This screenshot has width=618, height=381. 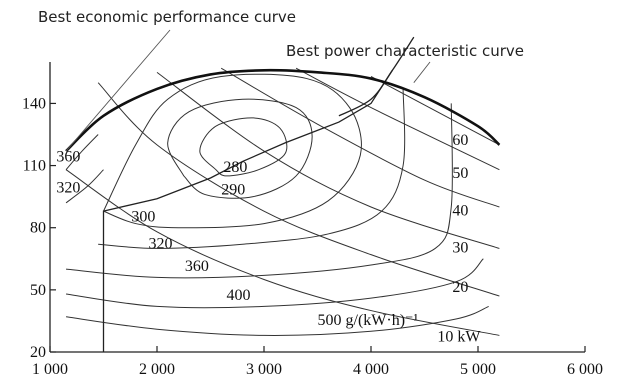 I want to click on best-economic-curve-caption: Best economic performance curve, so click(x=167, y=17).